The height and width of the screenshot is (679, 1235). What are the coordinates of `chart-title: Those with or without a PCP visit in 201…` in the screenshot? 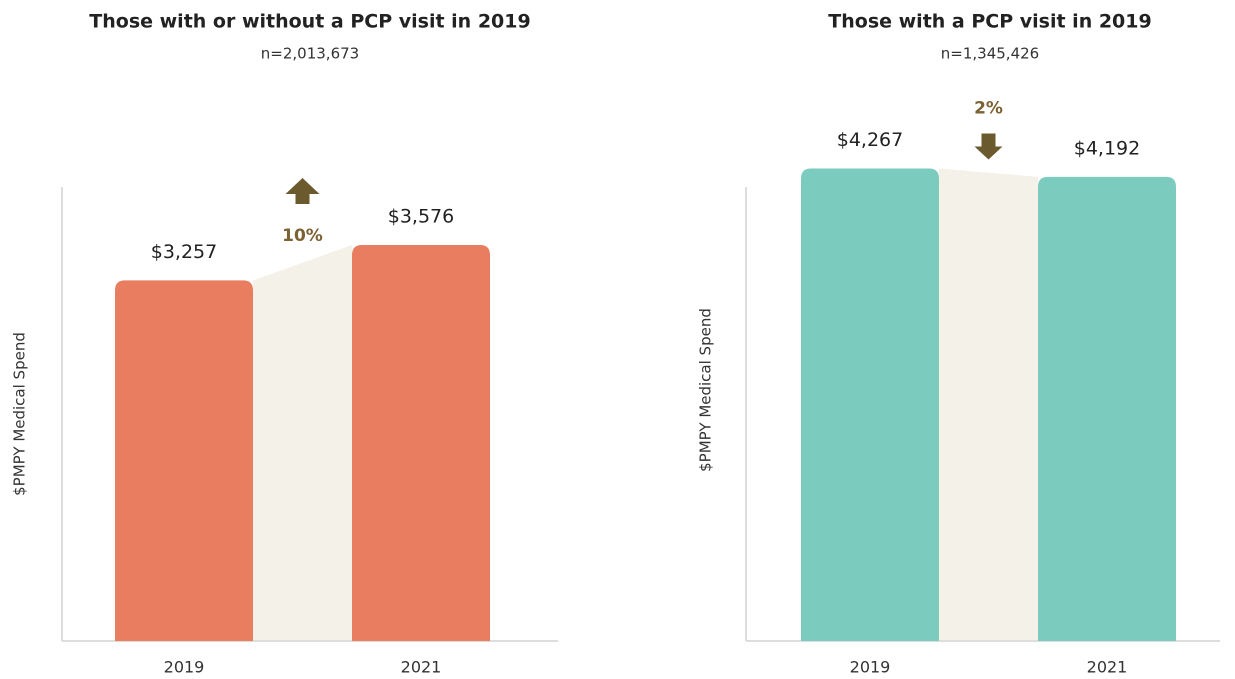 It's located at (309, 22).